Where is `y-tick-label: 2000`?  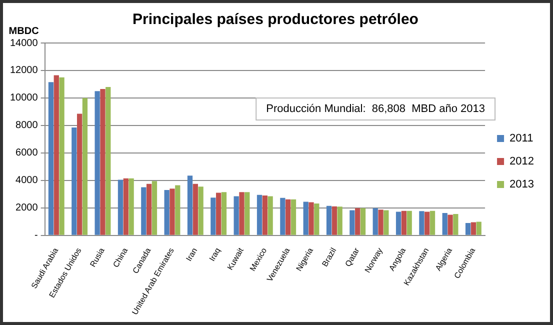
y-tick-label: 2000 is located at coordinates (27, 208).